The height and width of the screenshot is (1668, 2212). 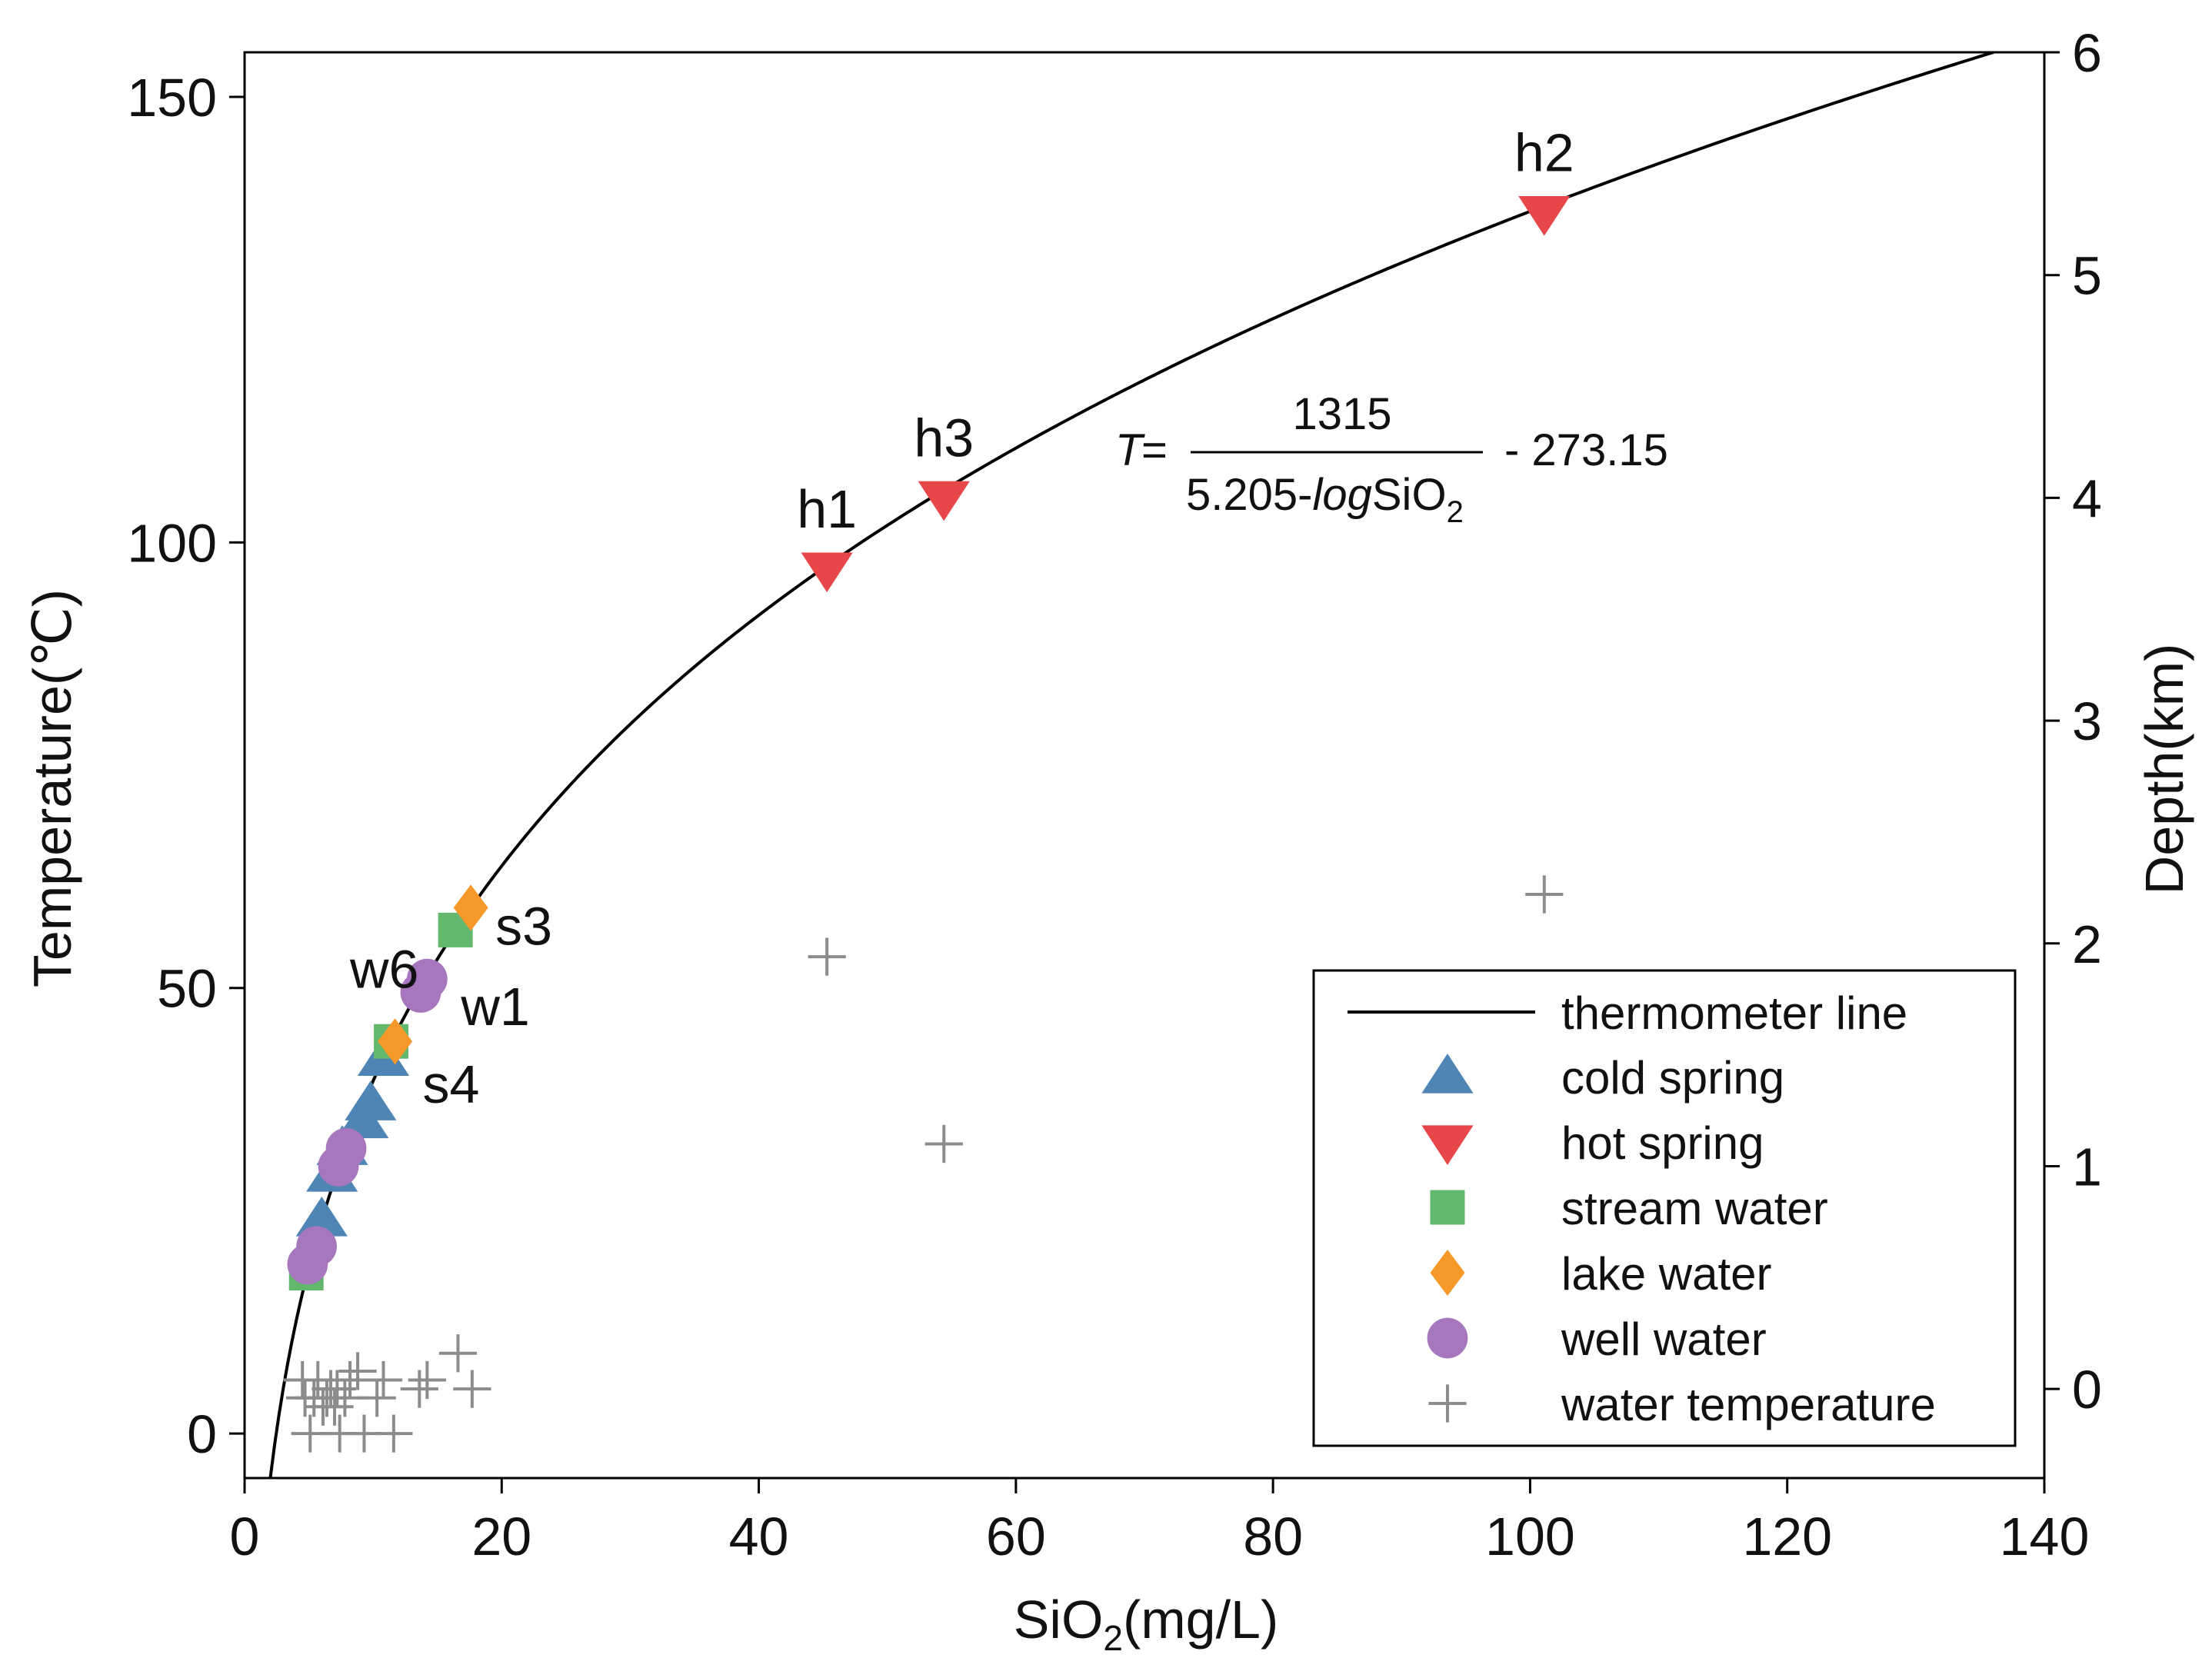 What do you see at coordinates (1666, 1274) in the screenshot?
I see `legend-label-lake-water: lake water` at bounding box center [1666, 1274].